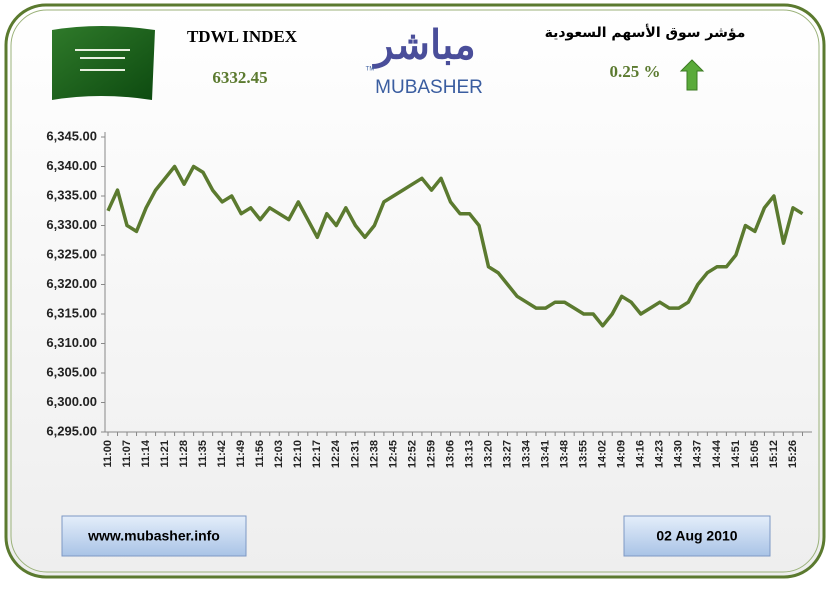 This screenshot has width=830, height=589. What do you see at coordinates (698, 454) in the screenshot?
I see `x-tick-label: 14:37` at bounding box center [698, 454].